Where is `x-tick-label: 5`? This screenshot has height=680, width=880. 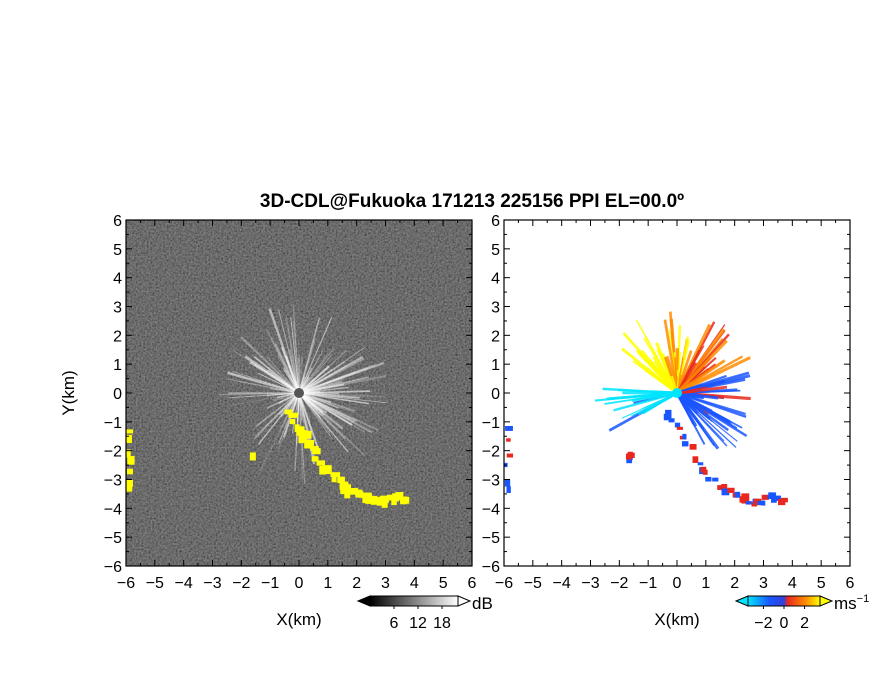
x-tick-label: 5 is located at coordinates (821, 583).